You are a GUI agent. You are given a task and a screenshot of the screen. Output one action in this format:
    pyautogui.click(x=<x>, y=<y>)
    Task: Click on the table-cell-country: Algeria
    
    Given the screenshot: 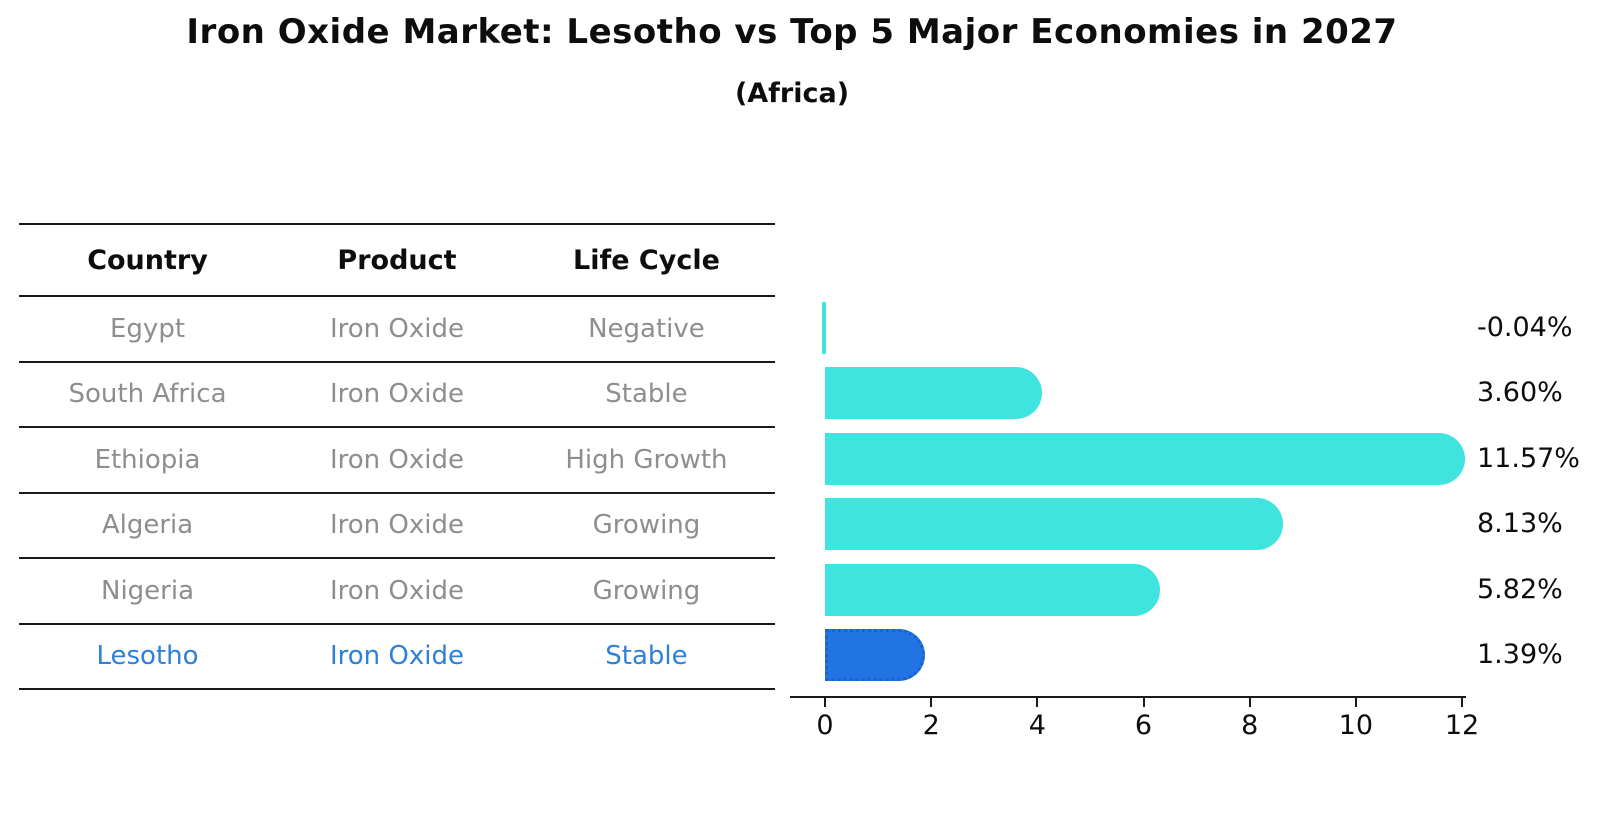 What is the action you would take?
    pyautogui.click(x=147, y=525)
    